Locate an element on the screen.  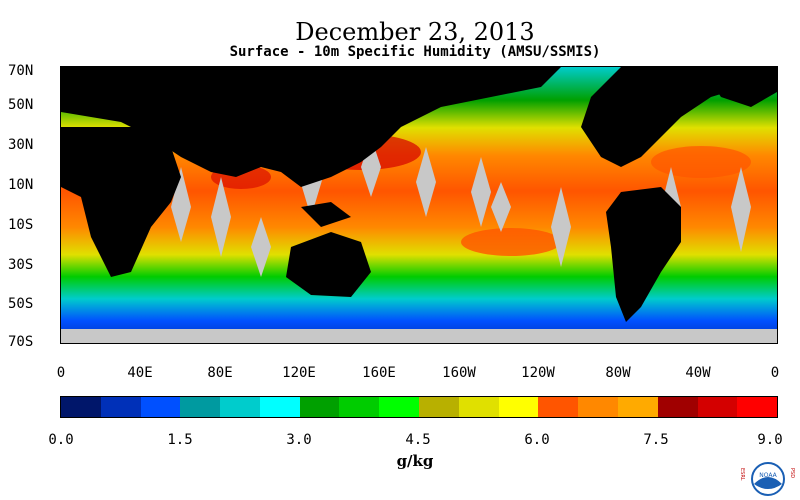
lon-label: 80E is located at coordinates (220, 373).